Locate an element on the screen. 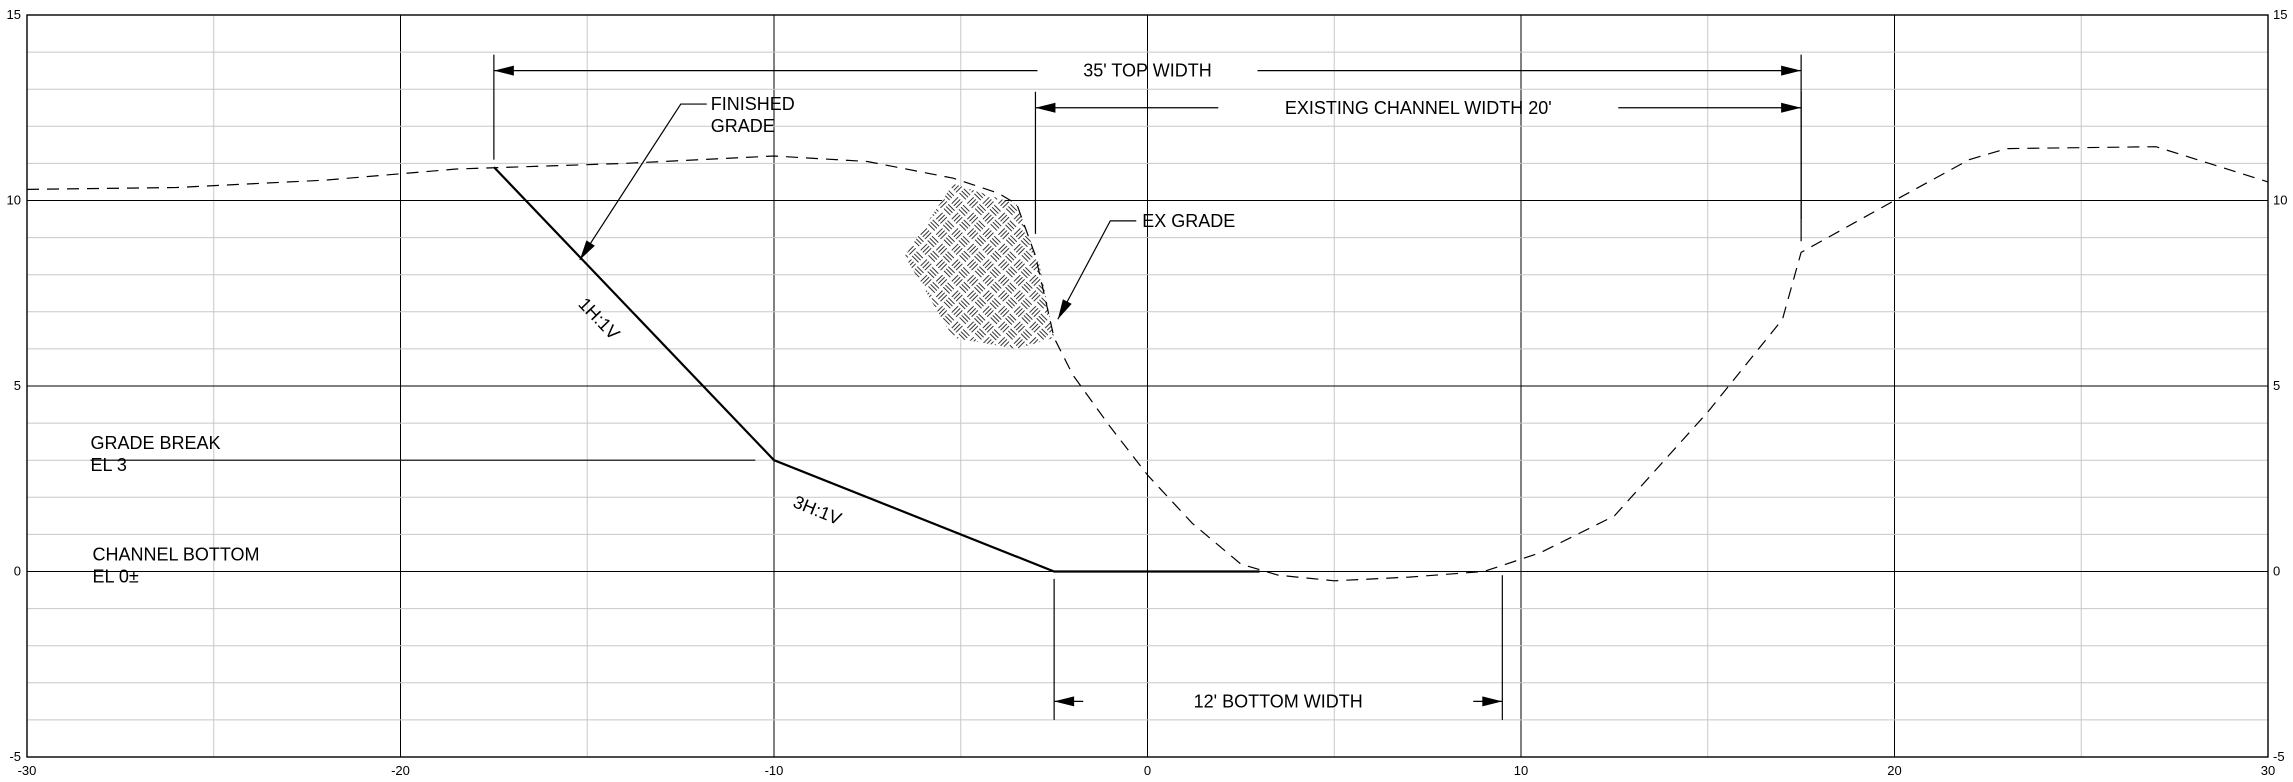 Image resolution: width=2293 pixels, height=782 pixels. y-tick-label-left: -5 is located at coordinates (15, 756).